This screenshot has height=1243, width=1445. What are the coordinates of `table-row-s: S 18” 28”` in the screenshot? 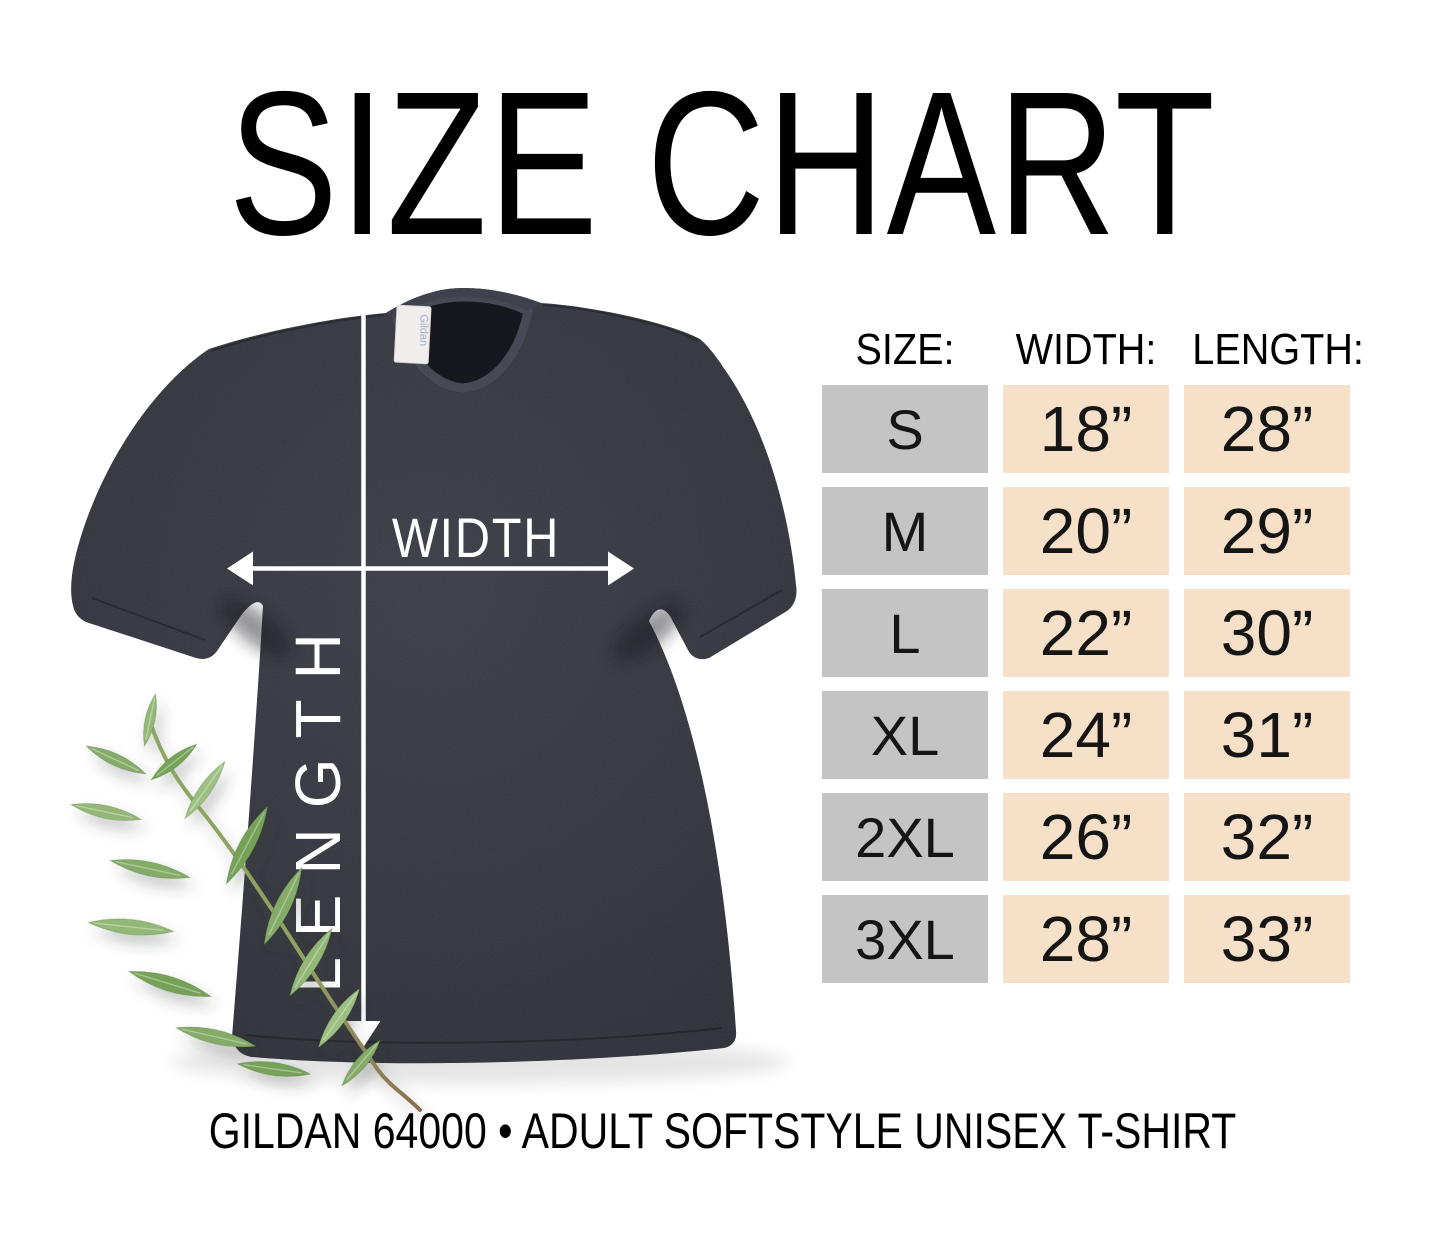 It's located at (1086, 429).